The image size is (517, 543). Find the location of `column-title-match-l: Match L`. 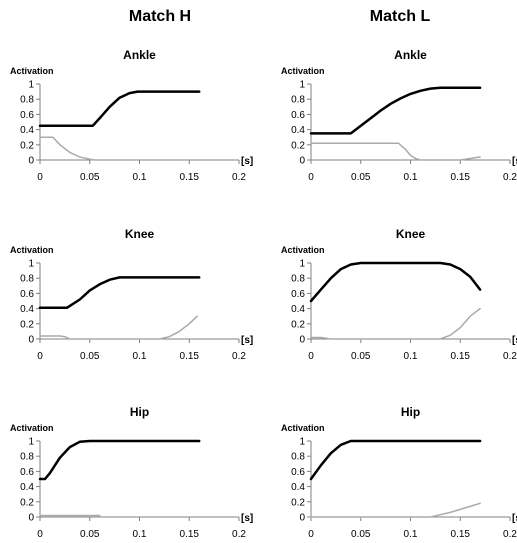

column-title-match-l: Match L is located at coordinates (400, 16).